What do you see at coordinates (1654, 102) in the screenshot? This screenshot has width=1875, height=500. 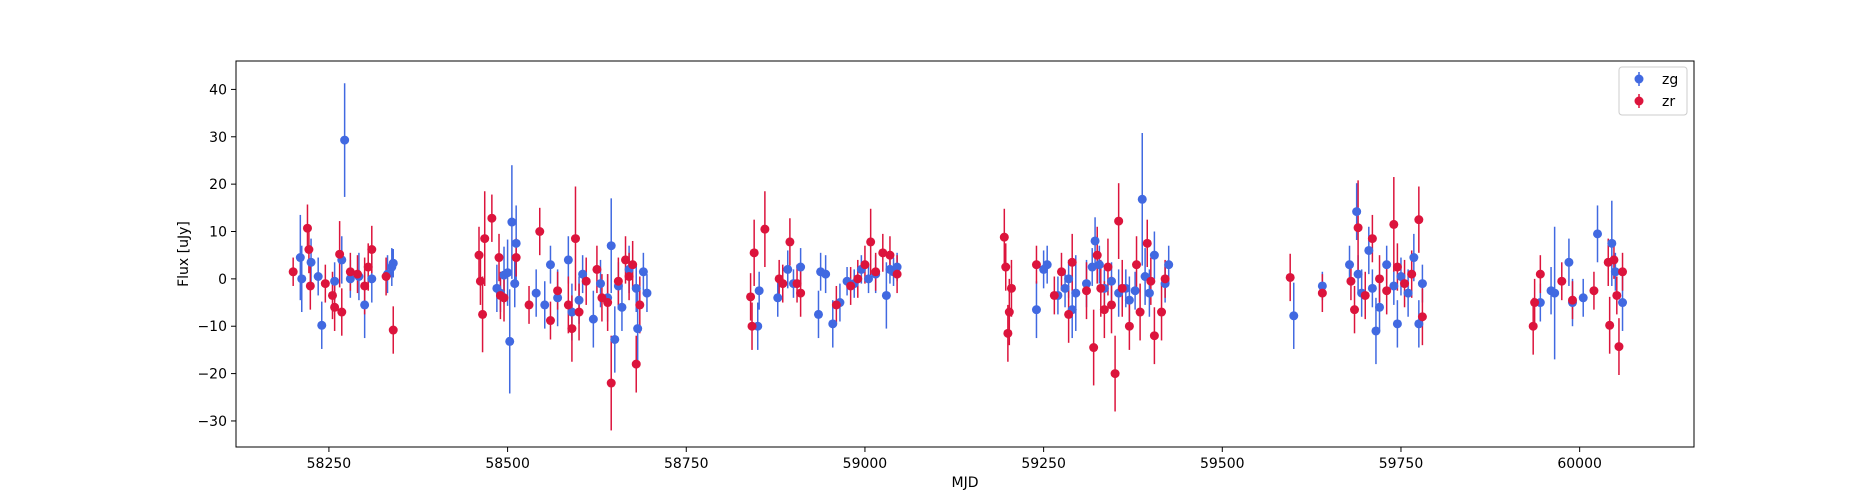 I see `legend-item-zr: zr` at bounding box center [1654, 102].